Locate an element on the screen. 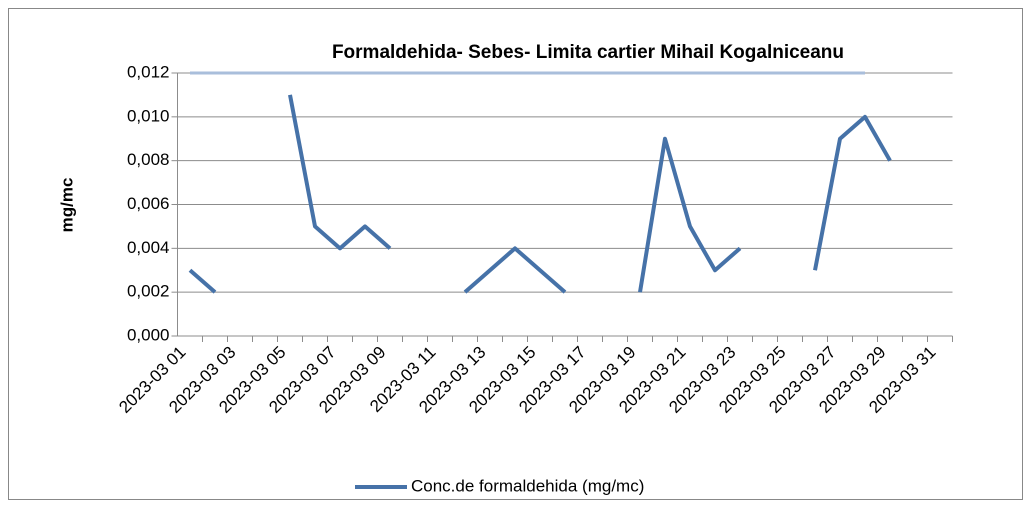 This screenshot has width=1031, height=508. y-tick-label: 0,000 is located at coordinates (148, 334).